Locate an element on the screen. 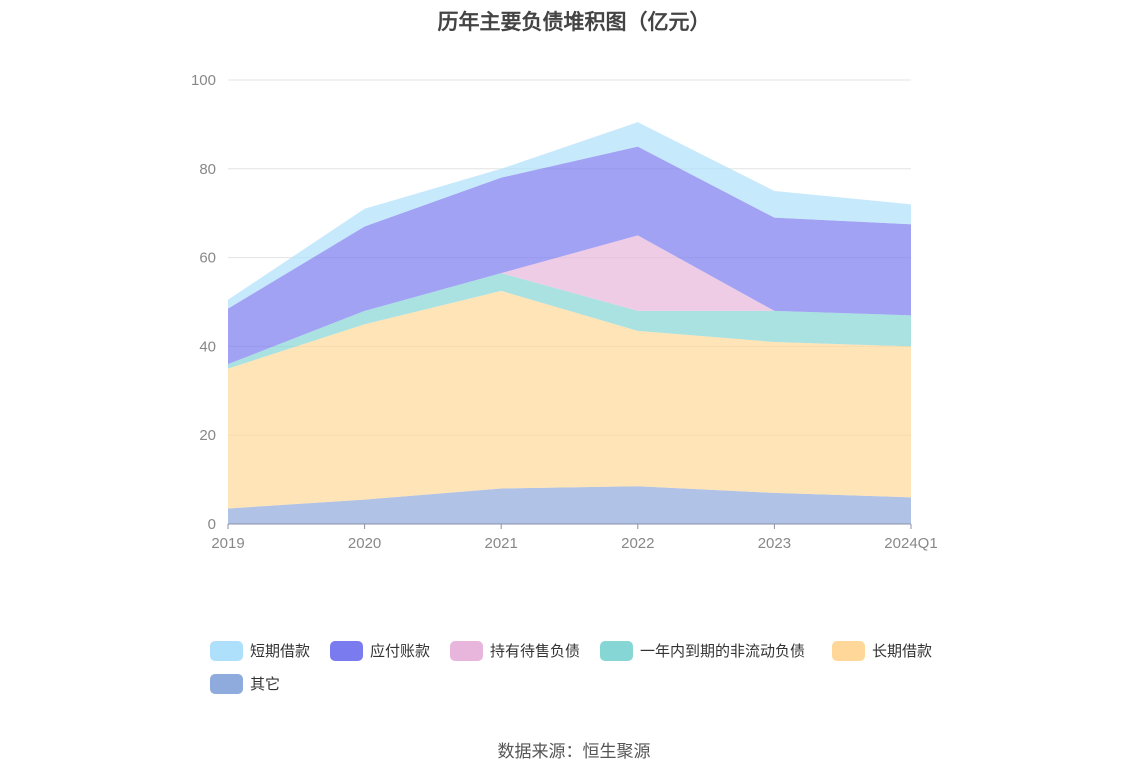  legend-item: 一年内到期的非流动负债 is located at coordinates (702, 650).